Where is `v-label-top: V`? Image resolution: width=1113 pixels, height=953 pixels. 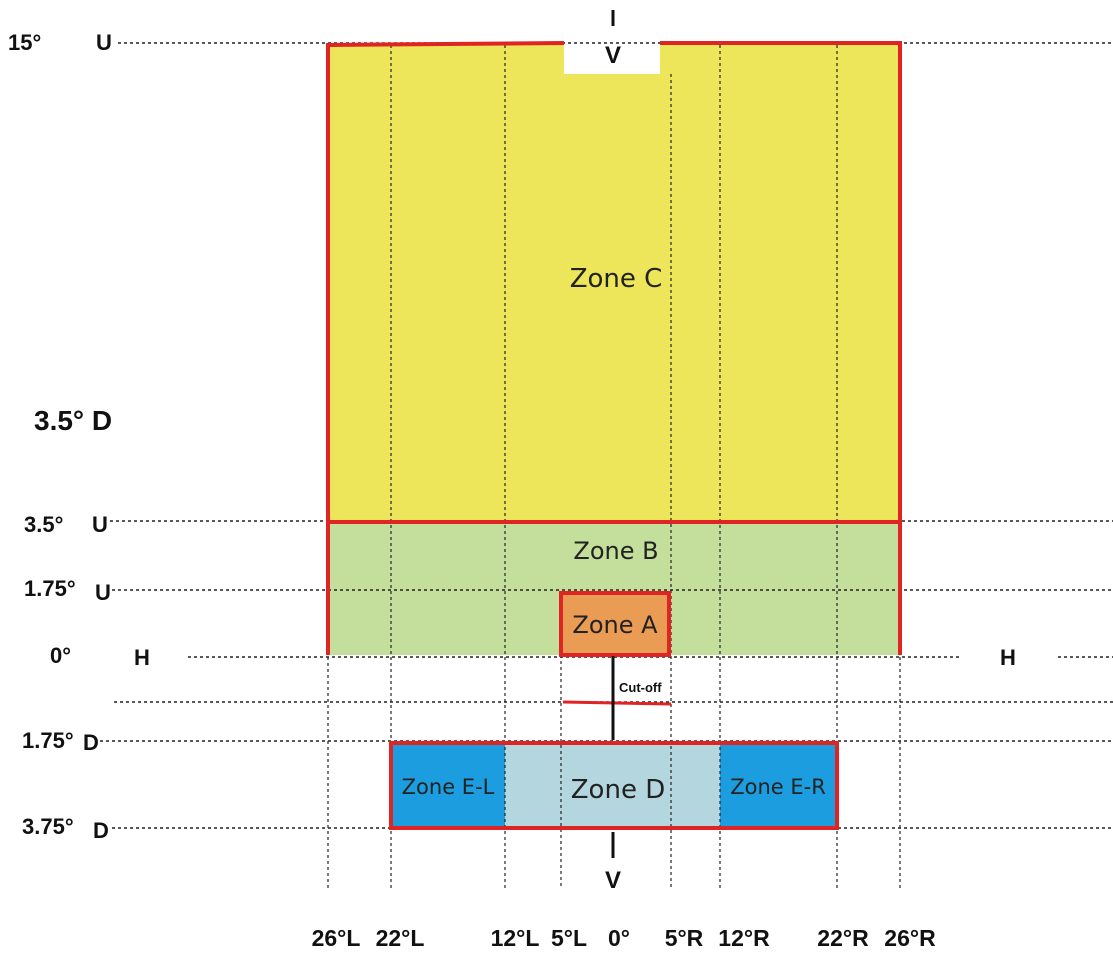 v-label-top: V is located at coordinates (613, 55).